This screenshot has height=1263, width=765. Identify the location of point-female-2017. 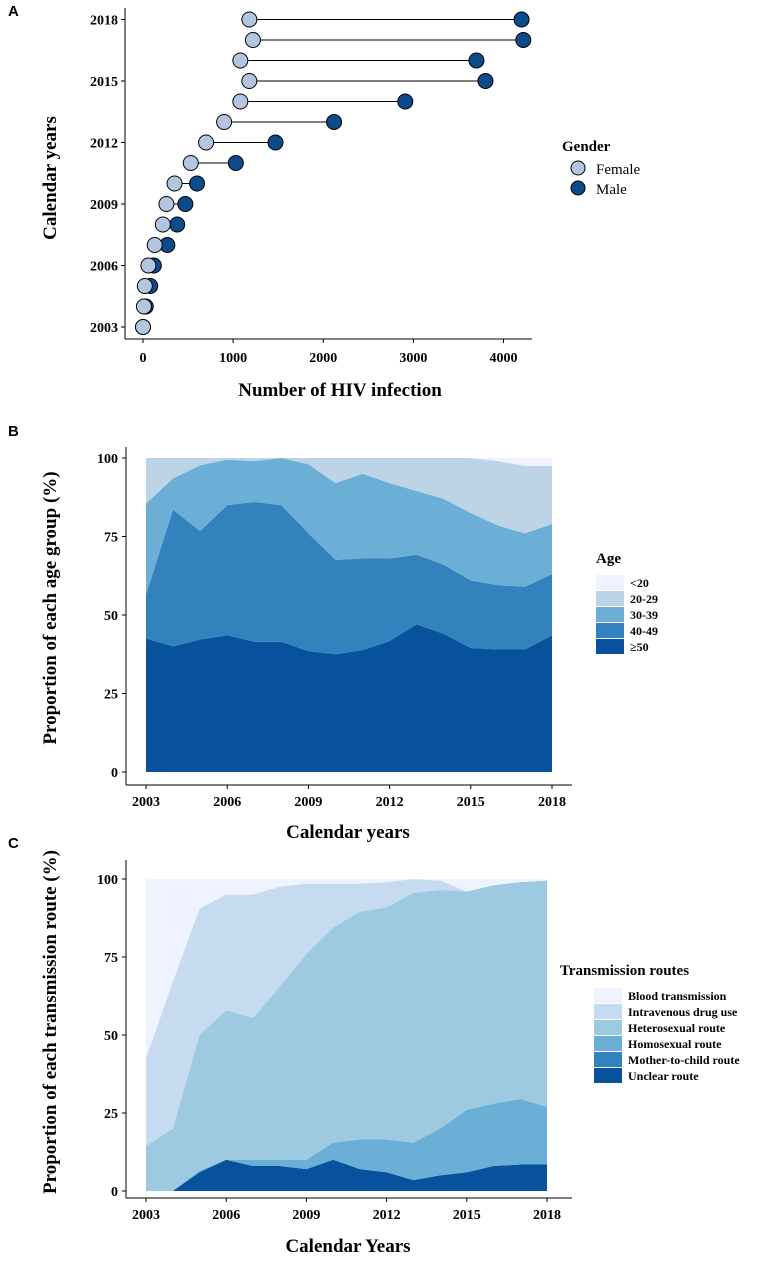
(252, 40).